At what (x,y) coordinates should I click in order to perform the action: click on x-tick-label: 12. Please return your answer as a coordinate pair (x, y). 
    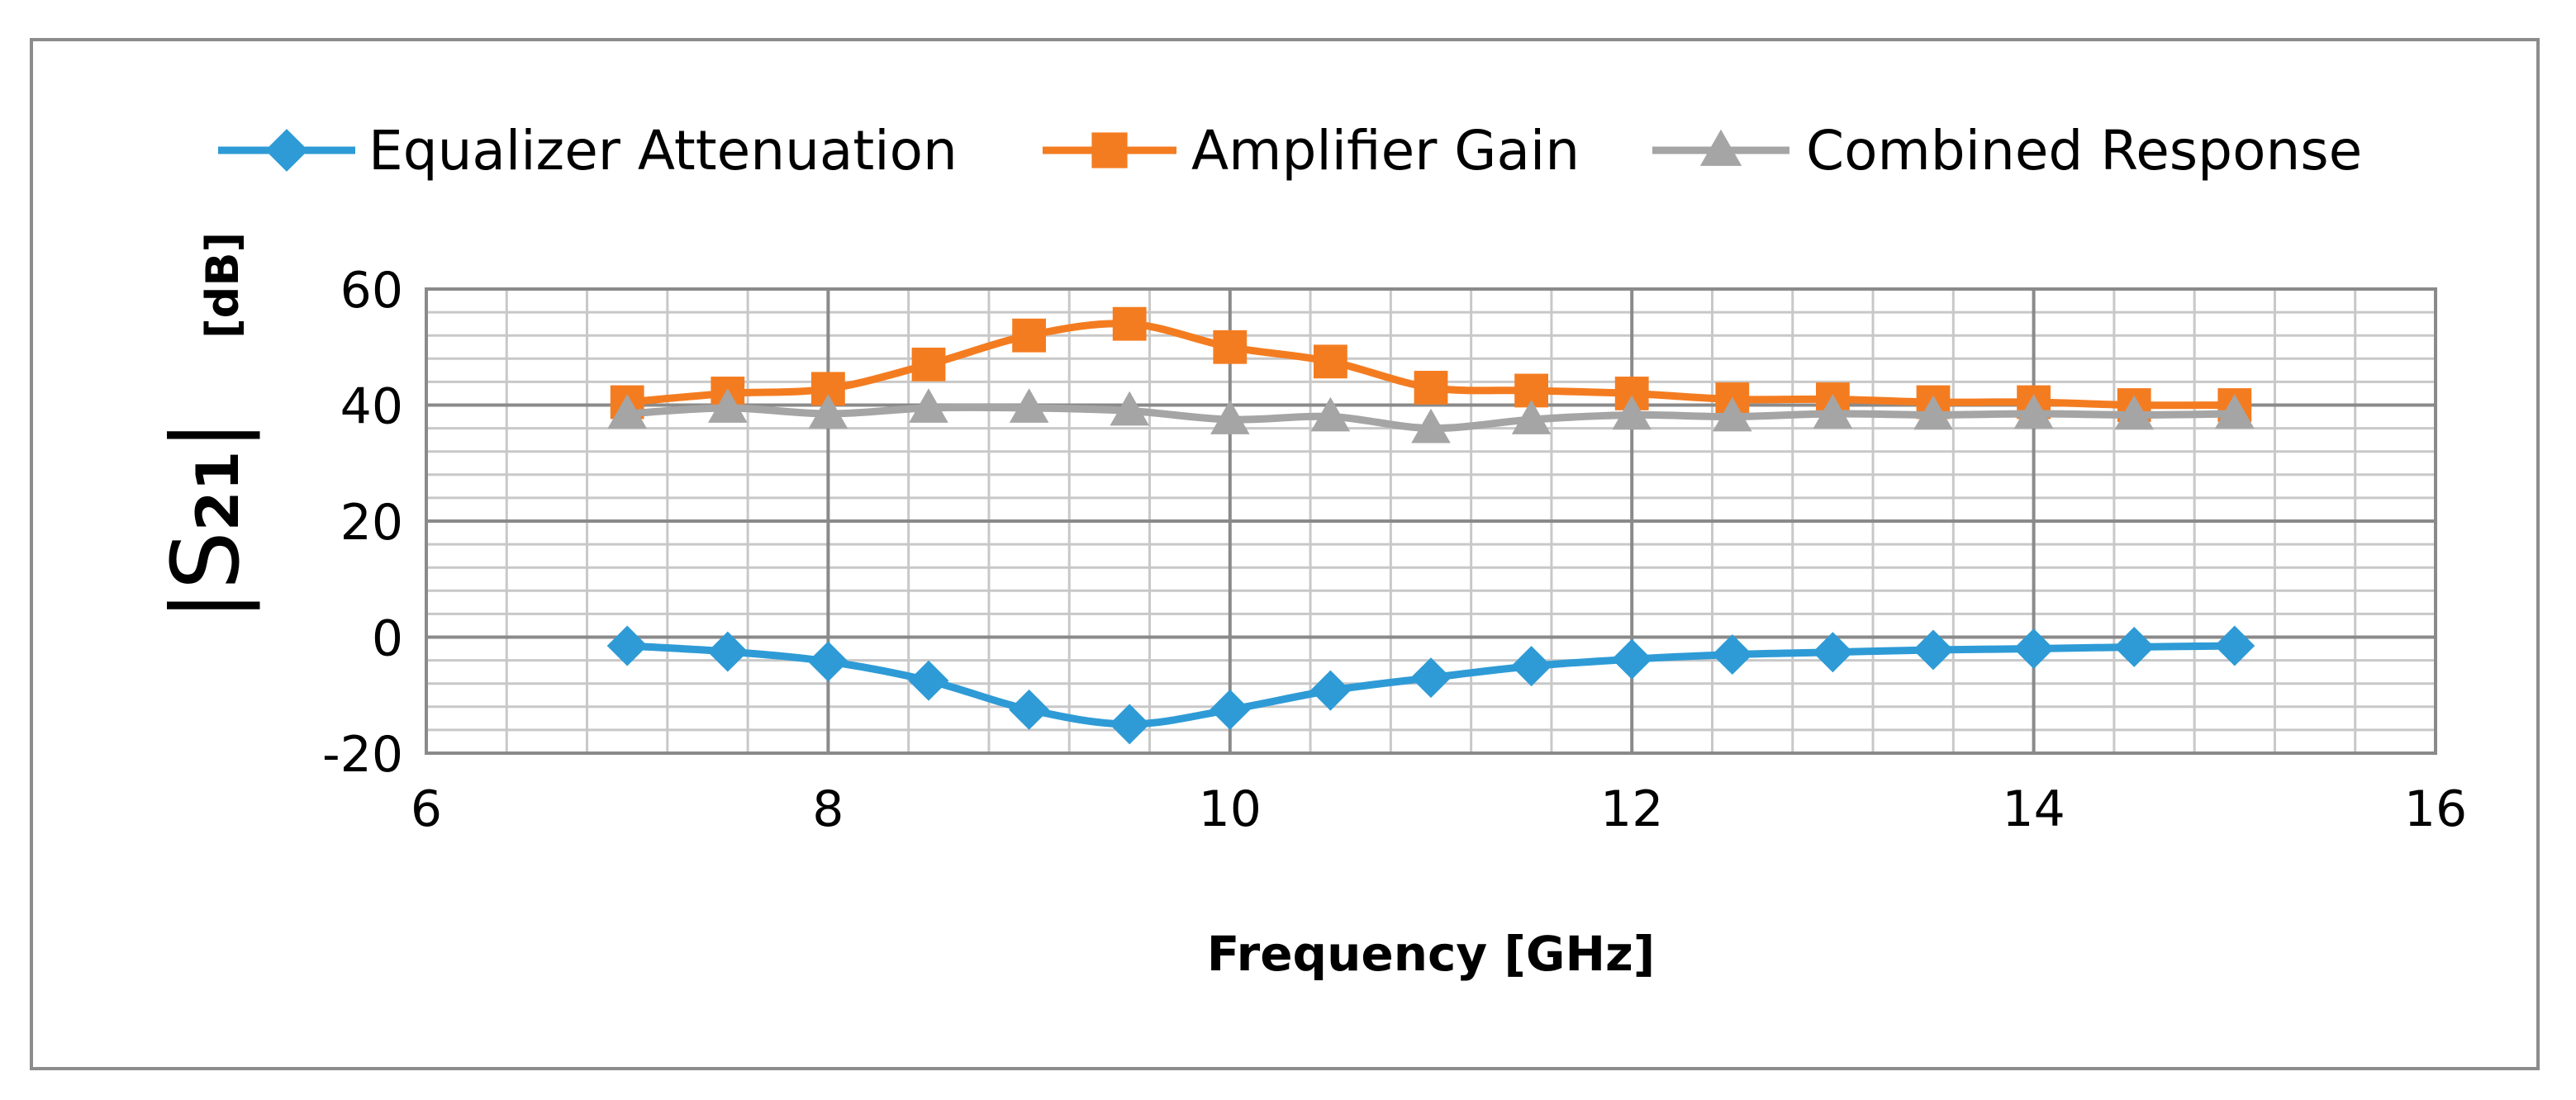
    Looking at the image, I should click on (1631, 809).